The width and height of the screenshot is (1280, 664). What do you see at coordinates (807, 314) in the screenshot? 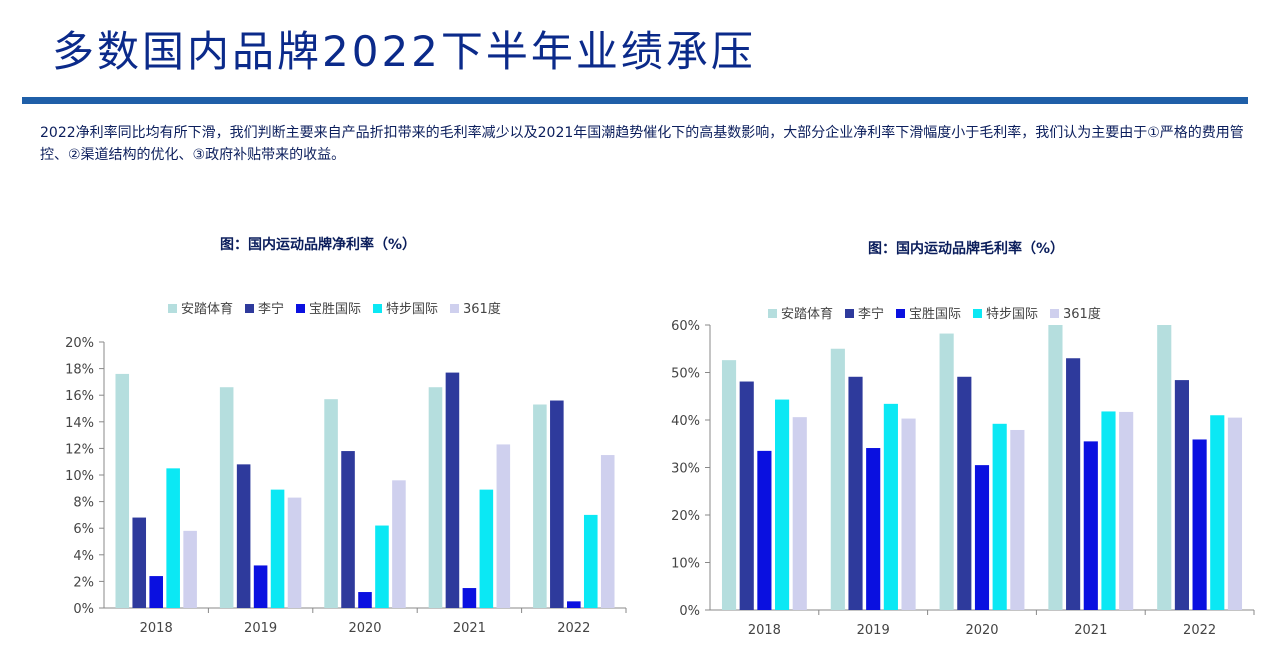
I see `gross-legend-label-0: 安踏体育` at bounding box center [807, 314].